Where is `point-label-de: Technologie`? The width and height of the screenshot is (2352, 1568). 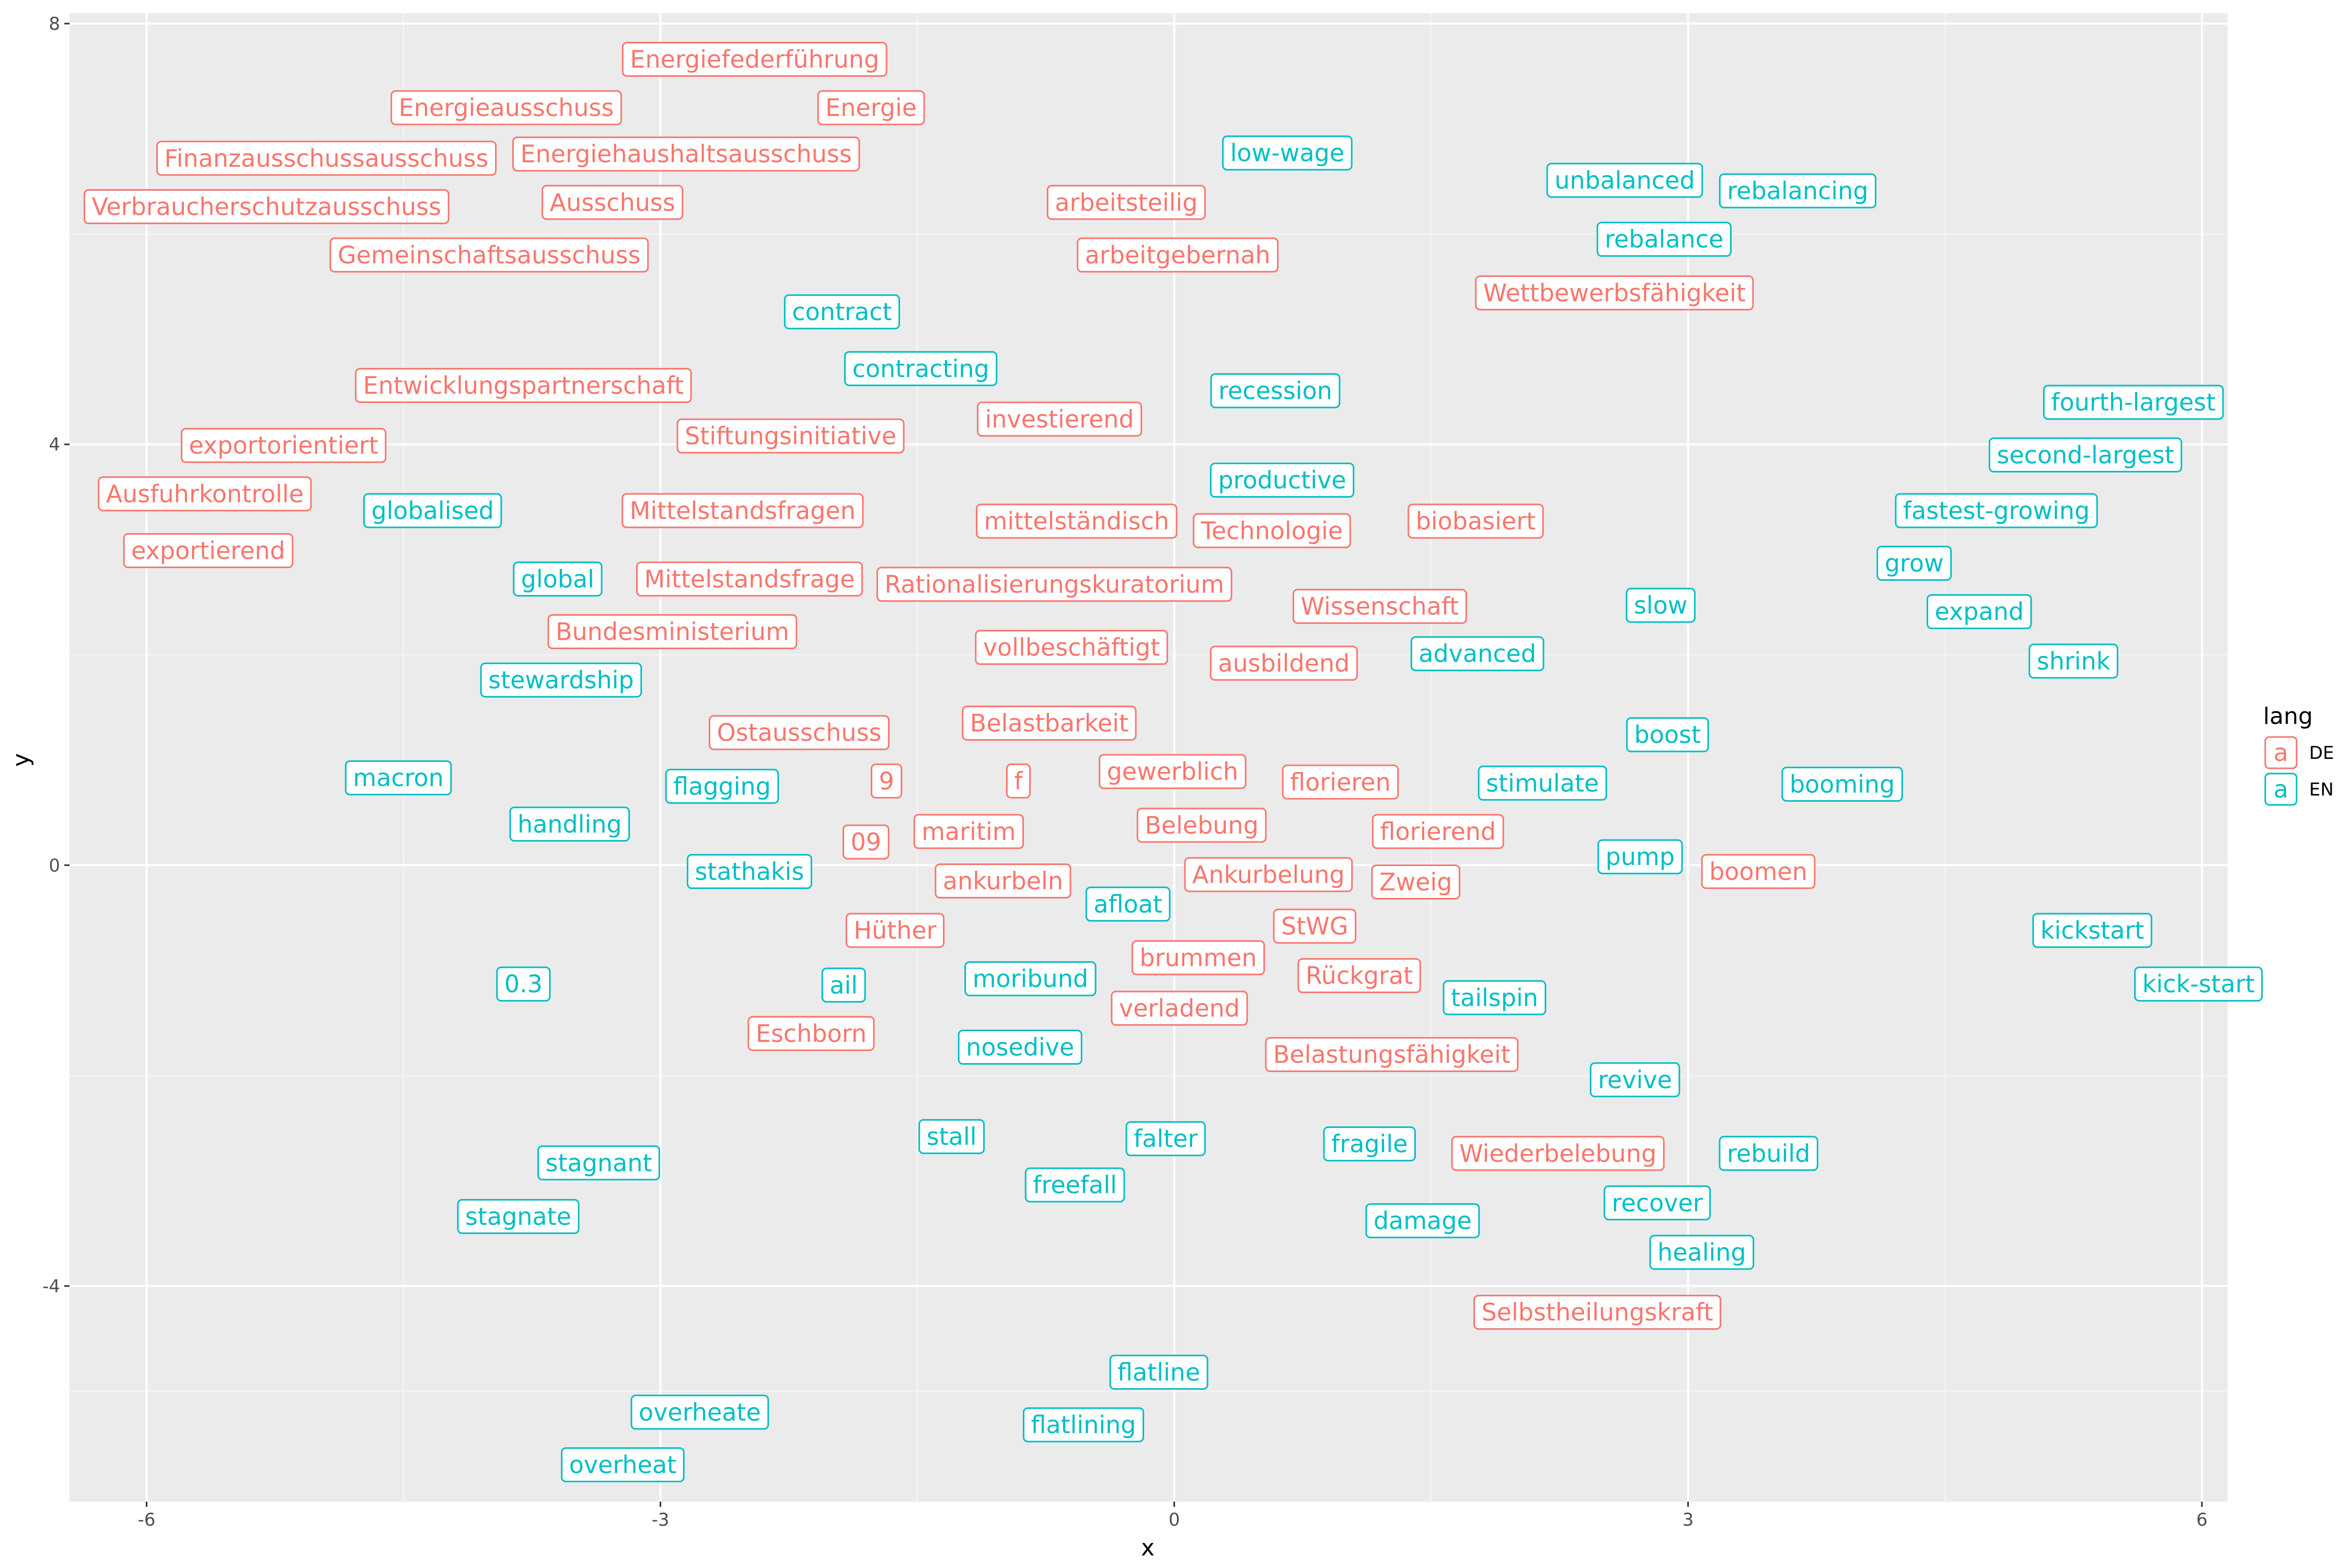
point-label-de: Technologie is located at coordinates (1272, 530).